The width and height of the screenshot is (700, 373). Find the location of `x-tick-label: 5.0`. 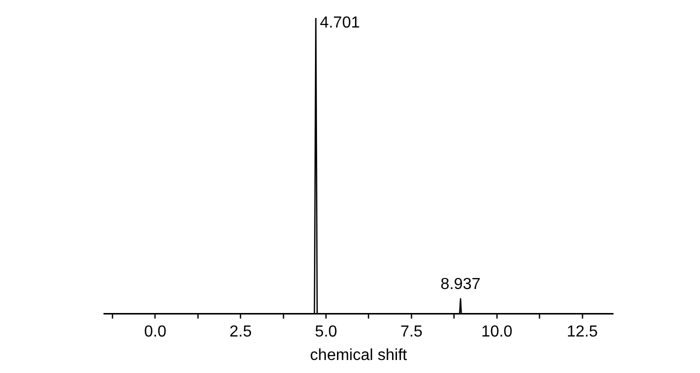

x-tick-label: 5.0 is located at coordinates (326, 332).